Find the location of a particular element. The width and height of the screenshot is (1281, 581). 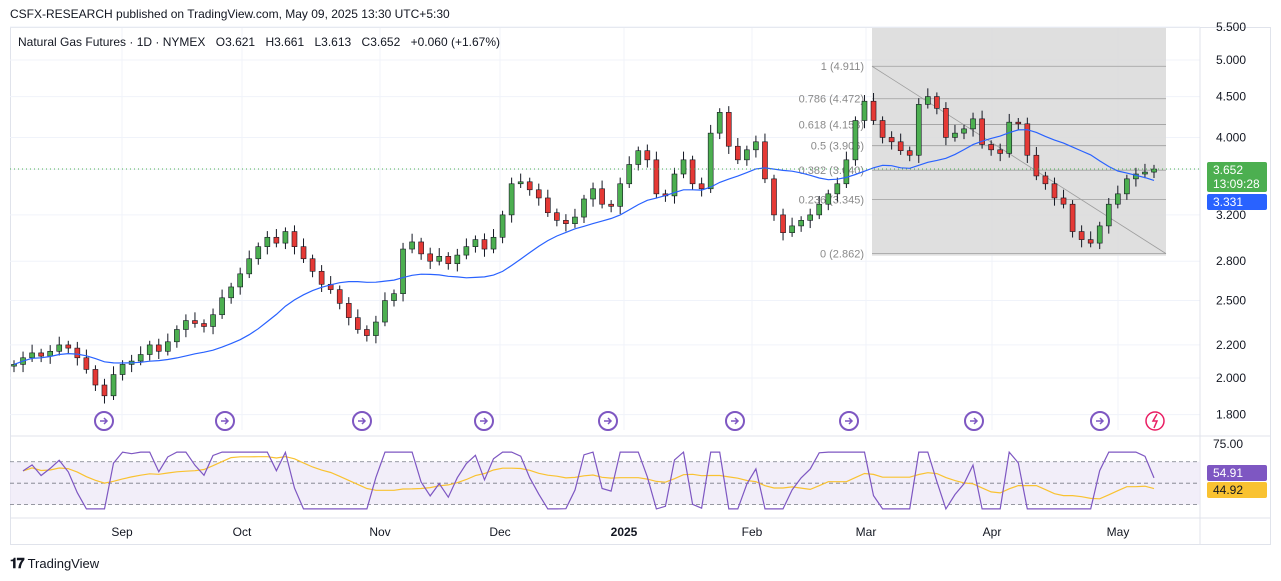

rsi-ma-tag: 44.92 is located at coordinates (1237, 490).